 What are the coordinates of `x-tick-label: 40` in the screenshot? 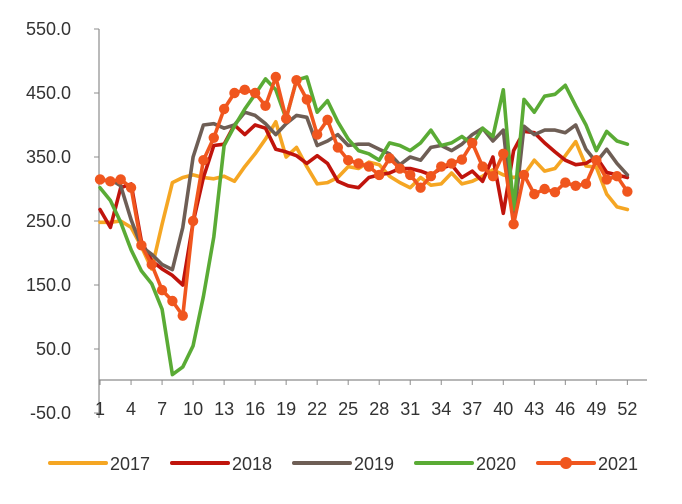 It's located at (503, 409).